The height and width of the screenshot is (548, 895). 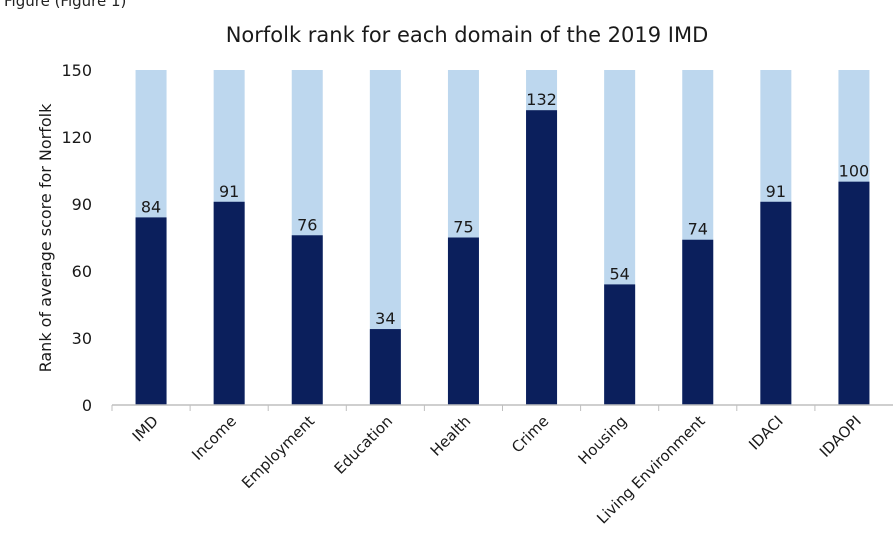 I want to click on y-tick-label: 60, so click(x=82, y=271).